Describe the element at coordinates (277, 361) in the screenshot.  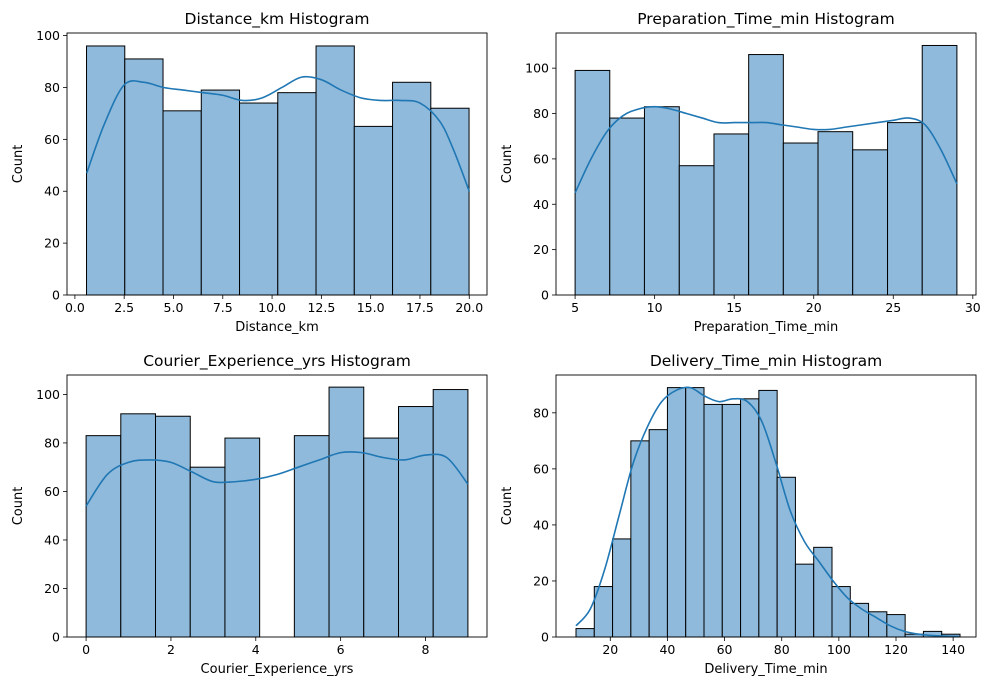
I see `chart-title: Courier_Experience_yrs Histogram` at that location.